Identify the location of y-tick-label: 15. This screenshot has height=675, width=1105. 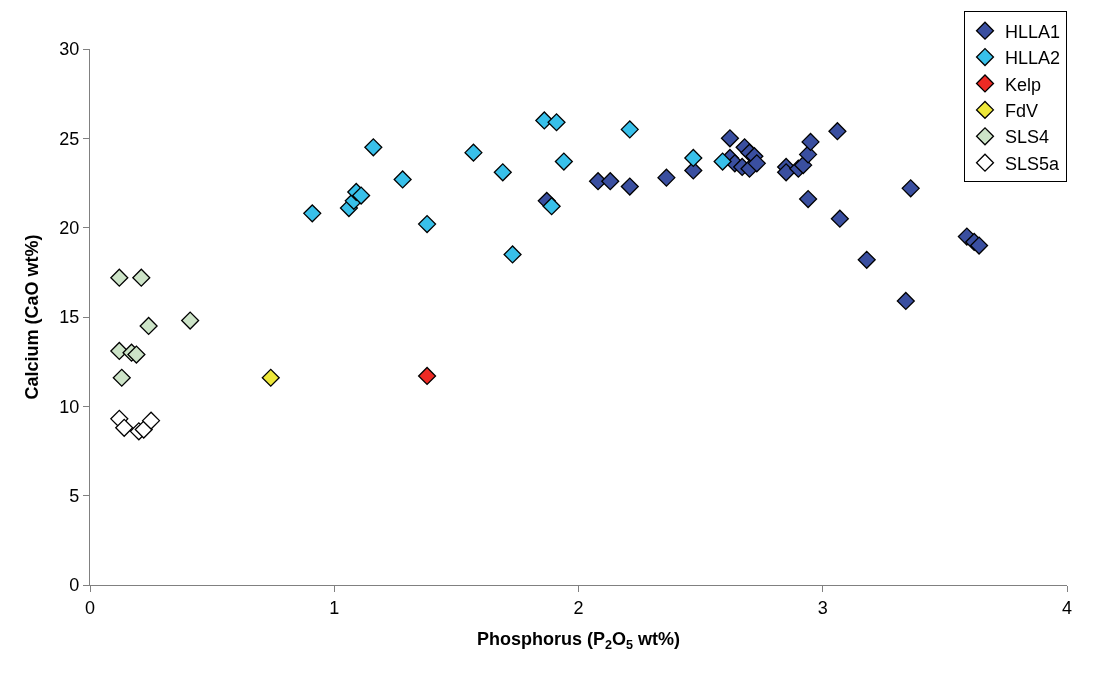
(69, 317).